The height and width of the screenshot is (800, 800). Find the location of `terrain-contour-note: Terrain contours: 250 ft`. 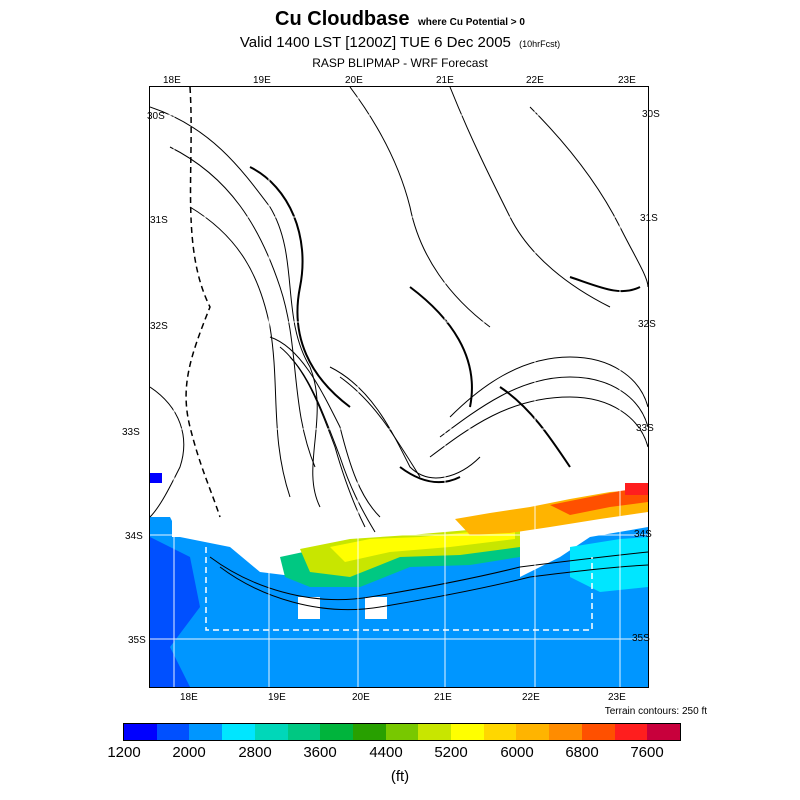

terrain-contour-note: Terrain contours: 250 ft is located at coordinates (655, 711).